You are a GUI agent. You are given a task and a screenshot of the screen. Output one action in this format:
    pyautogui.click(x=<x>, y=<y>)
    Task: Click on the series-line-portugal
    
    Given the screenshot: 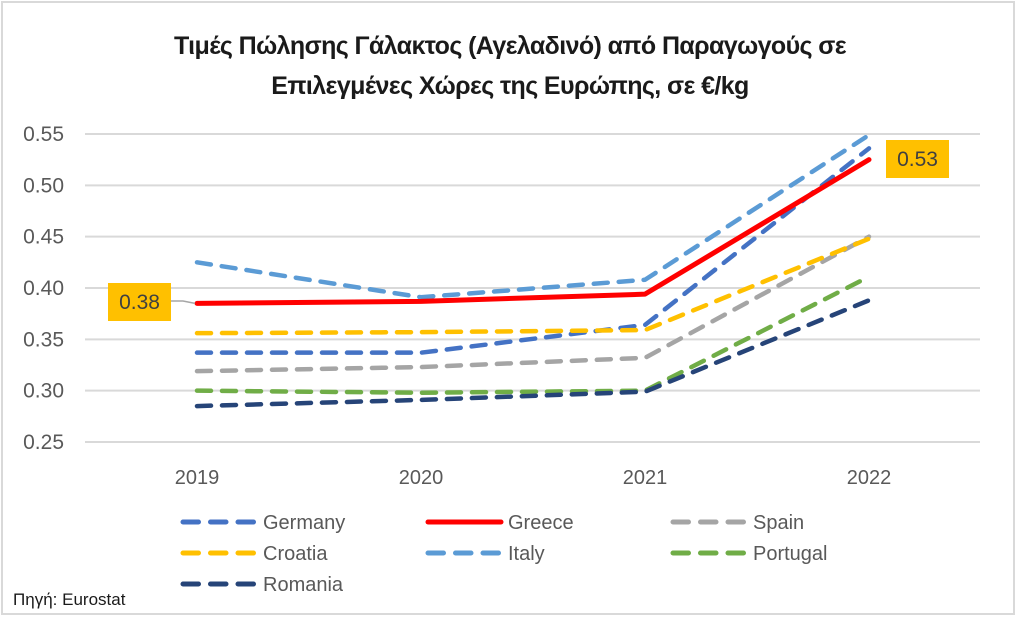 What is the action you would take?
    pyautogui.click(x=533, y=334)
    